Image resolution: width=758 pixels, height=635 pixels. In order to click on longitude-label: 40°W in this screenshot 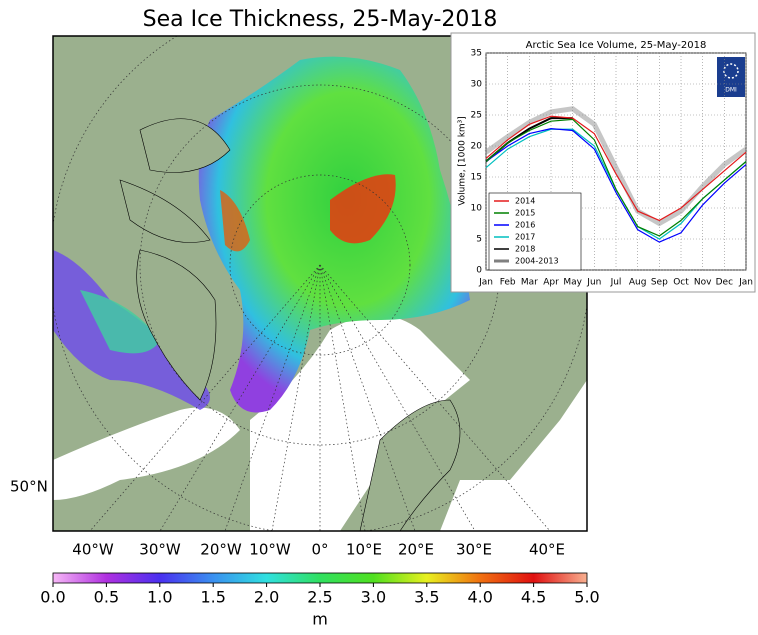, I will do `click(93, 550)`.